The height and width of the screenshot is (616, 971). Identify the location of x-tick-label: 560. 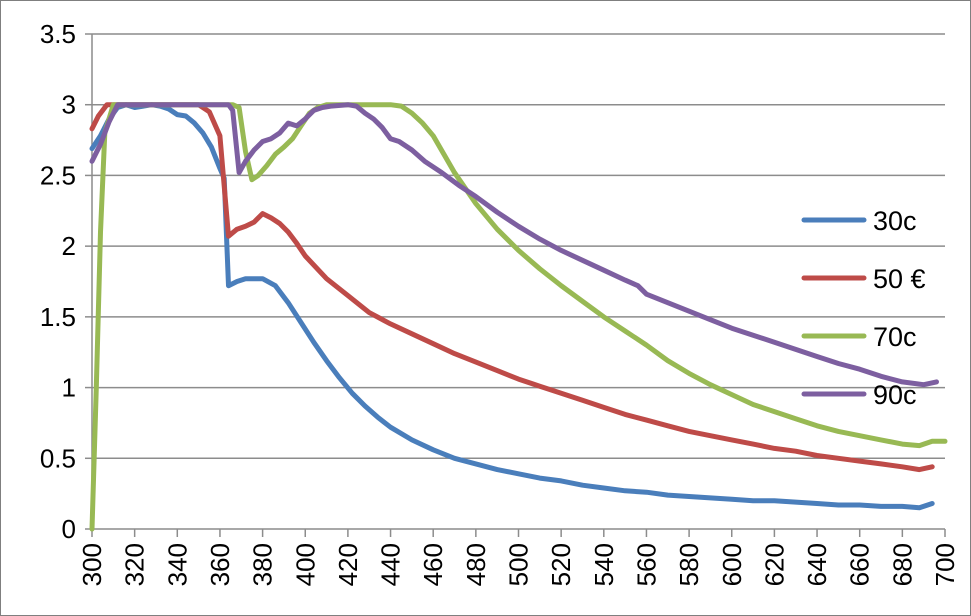
(646, 564).